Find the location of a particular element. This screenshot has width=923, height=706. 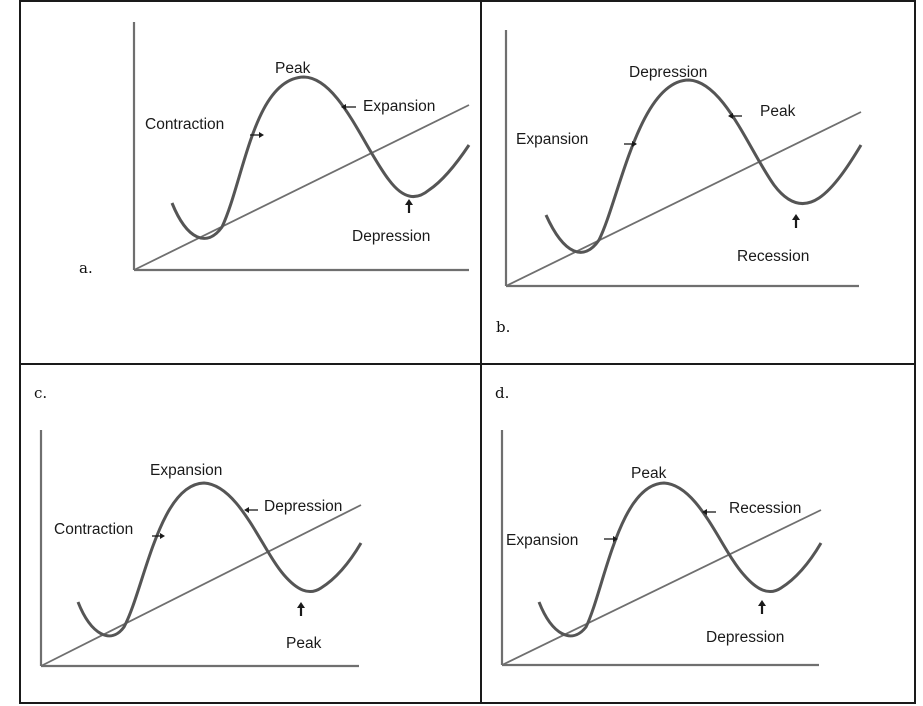

panel-letter: c. is located at coordinates (40, 393).